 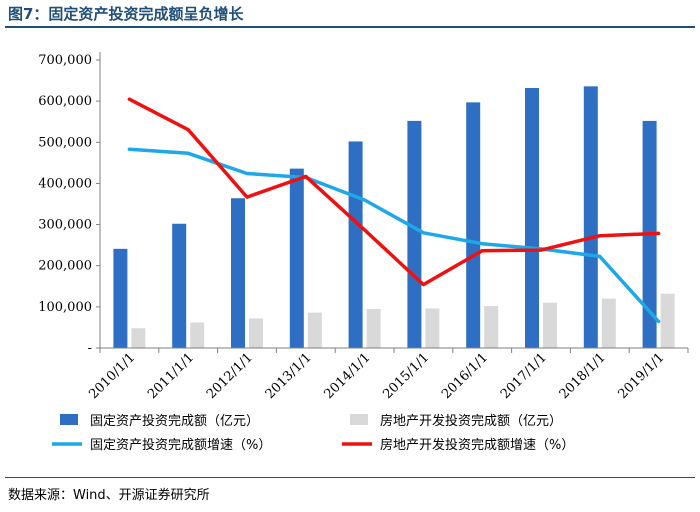 I want to click on title-divider, so click(x=350, y=27).